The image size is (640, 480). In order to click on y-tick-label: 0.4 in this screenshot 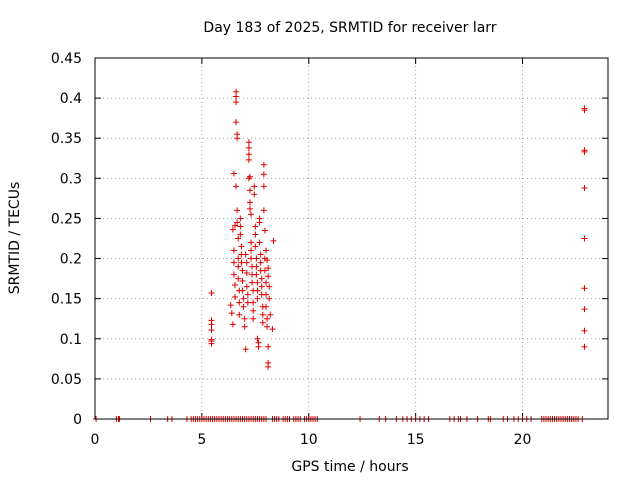, I will do `click(71, 99)`.